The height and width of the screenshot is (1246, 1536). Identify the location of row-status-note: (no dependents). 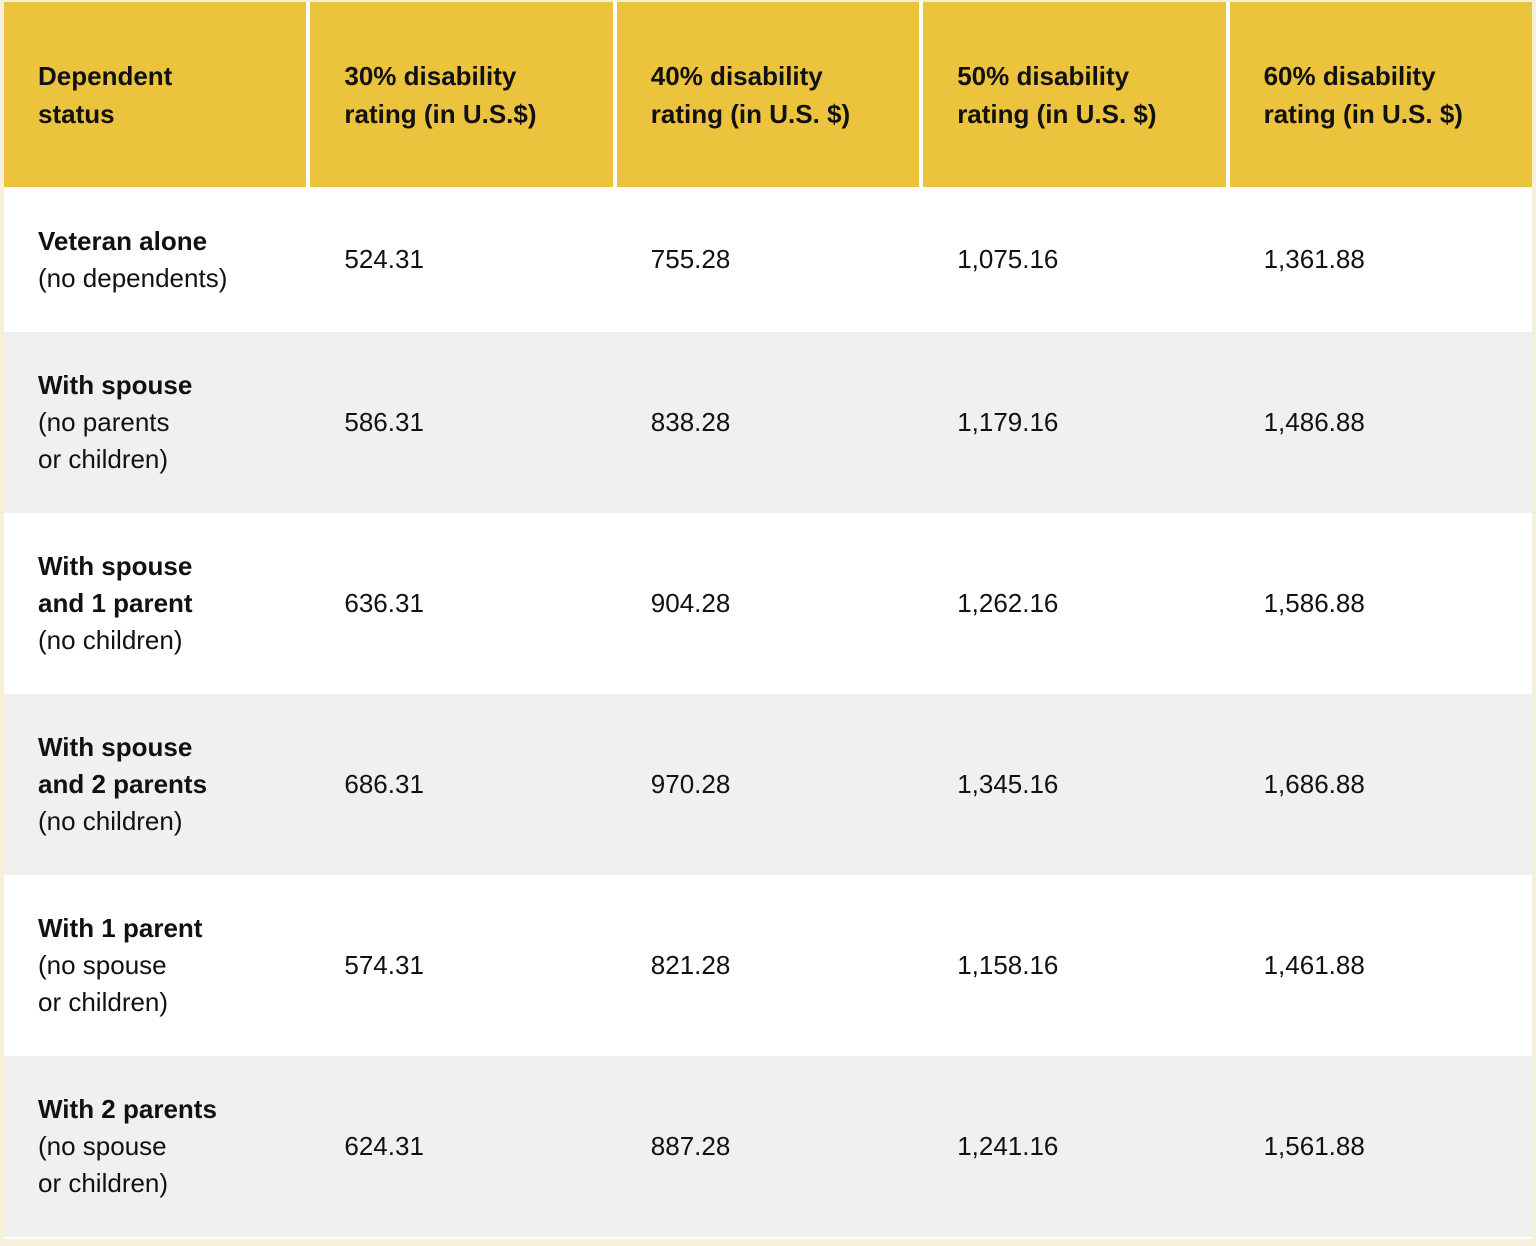
(133, 277).